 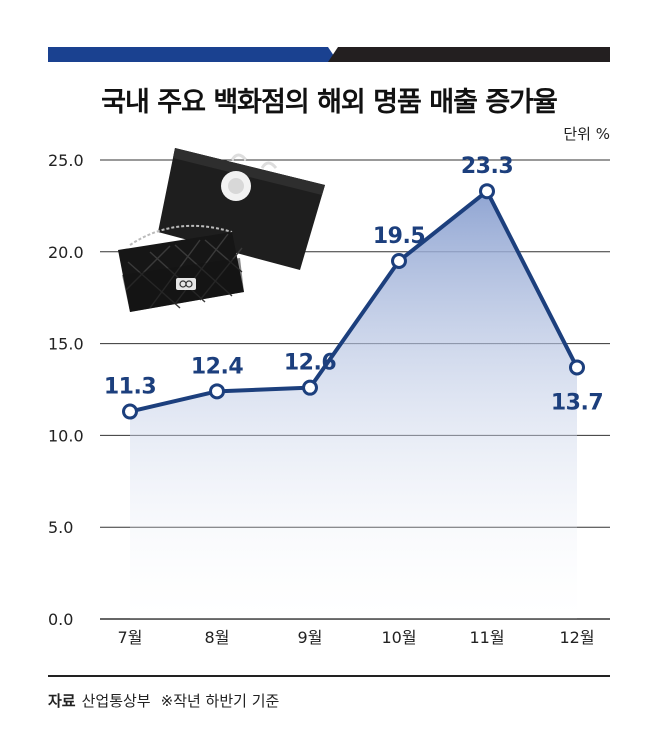 I want to click on x-tick-label: 7월, so click(x=130, y=637).